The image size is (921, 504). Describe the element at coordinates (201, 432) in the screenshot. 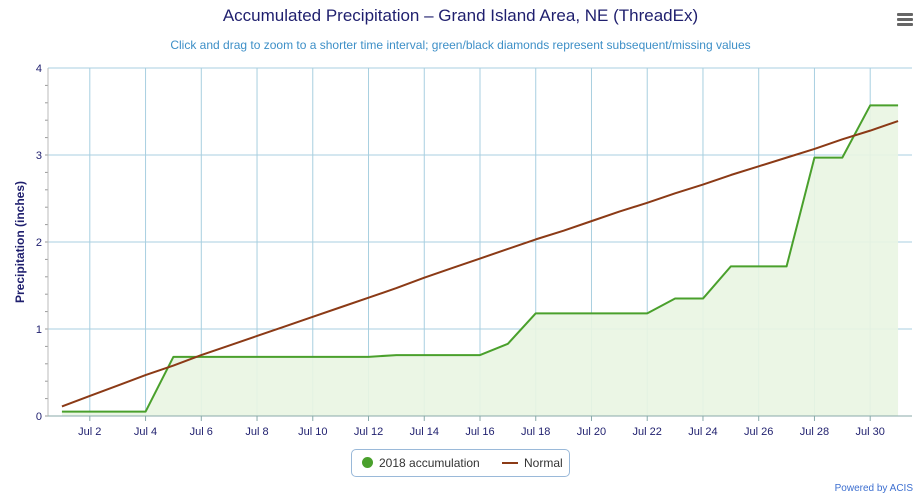

I see `x-tick-label: Jul 6` at that location.